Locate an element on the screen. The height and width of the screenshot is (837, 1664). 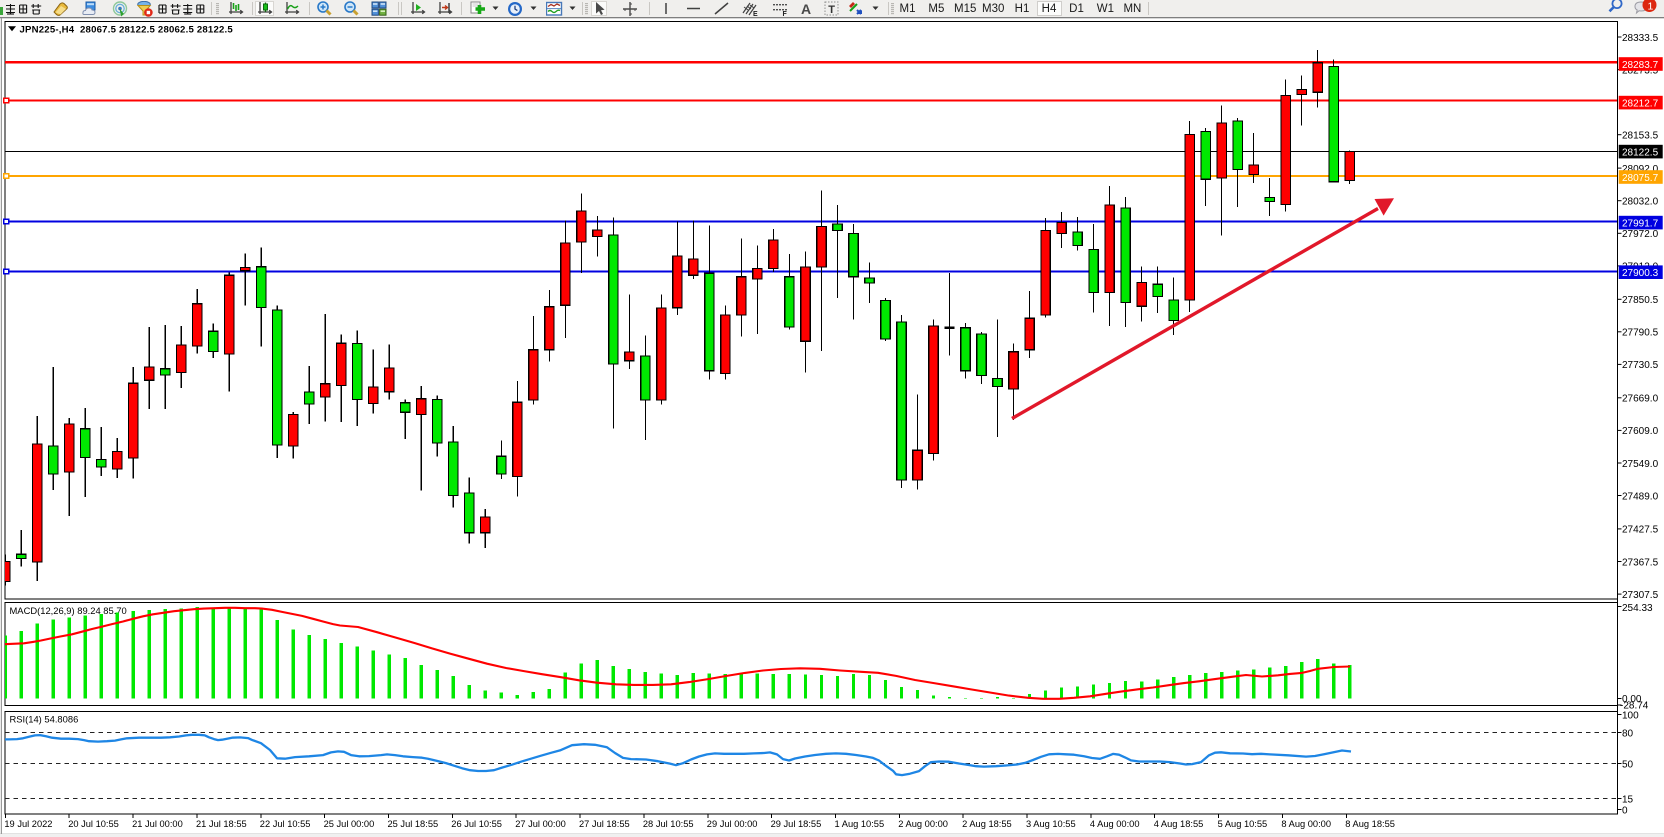
svg-text: T is located at coordinates (831, 10).